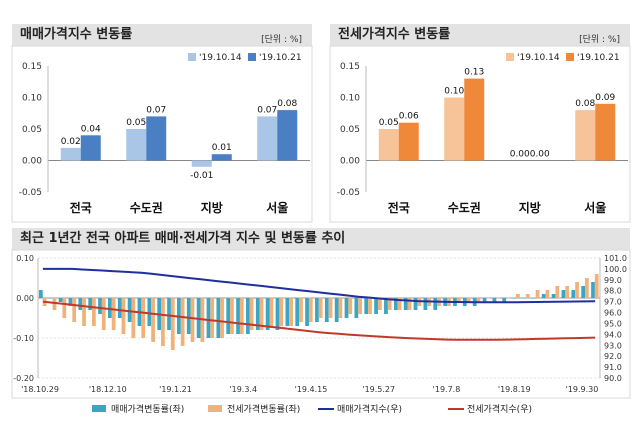 The image size is (640, 426). I want to click on trend-legend-label: 전세가격지수(우), so click(499, 409).